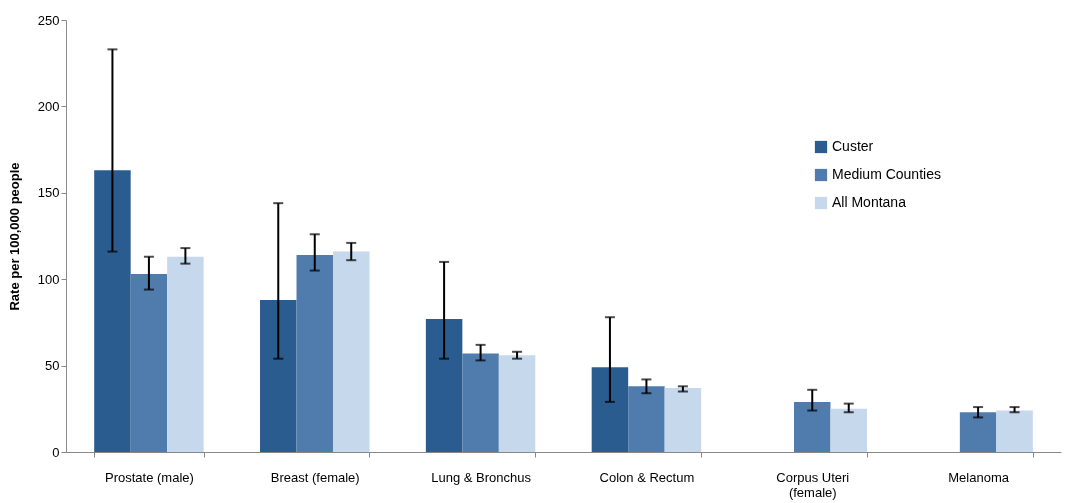 The height and width of the screenshot is (503, 1071). I want to click on legend-label: All Montana, so click(869, 202).